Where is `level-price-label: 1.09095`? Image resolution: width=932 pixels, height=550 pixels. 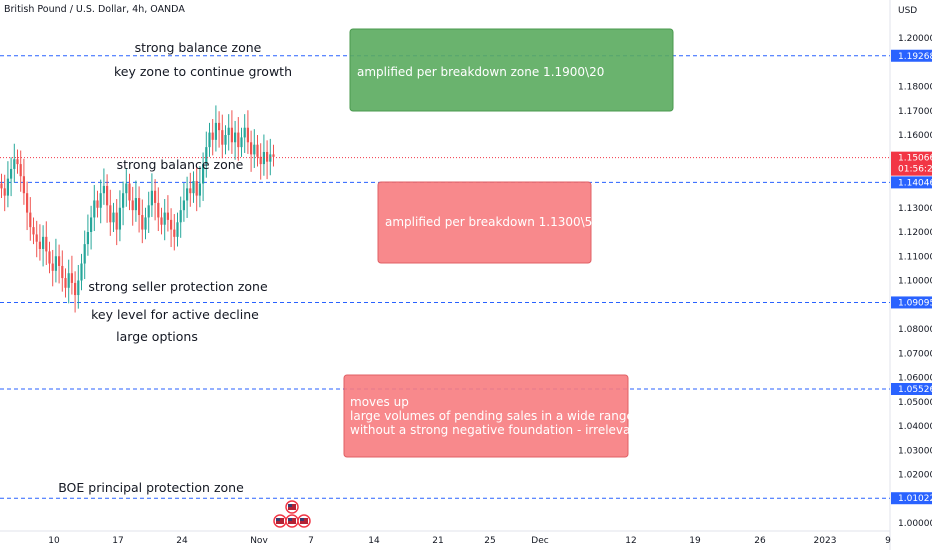
level-price-label: 1.09095 is located at coordinates (915, 303).